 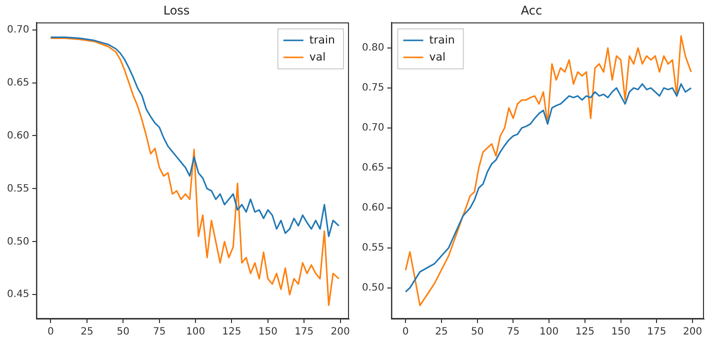 What do you see at coordinates (176, 10) in the screenshot?
I see `chart-title: Loss` at bounding box center [176, 10].